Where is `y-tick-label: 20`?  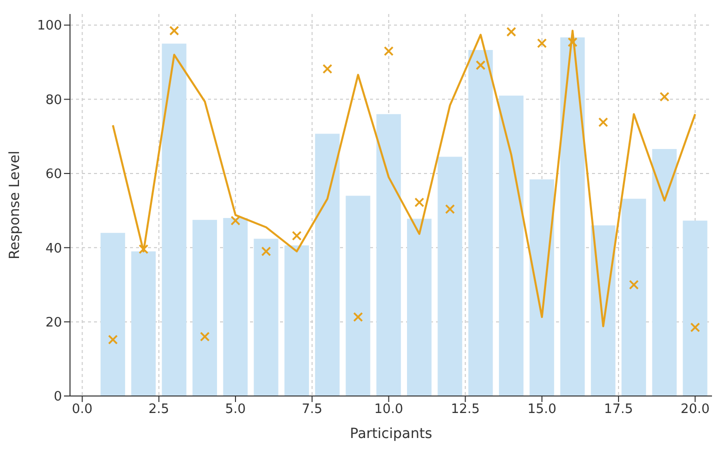
y-tick-label: 20 is located at coordinates (53, 322).